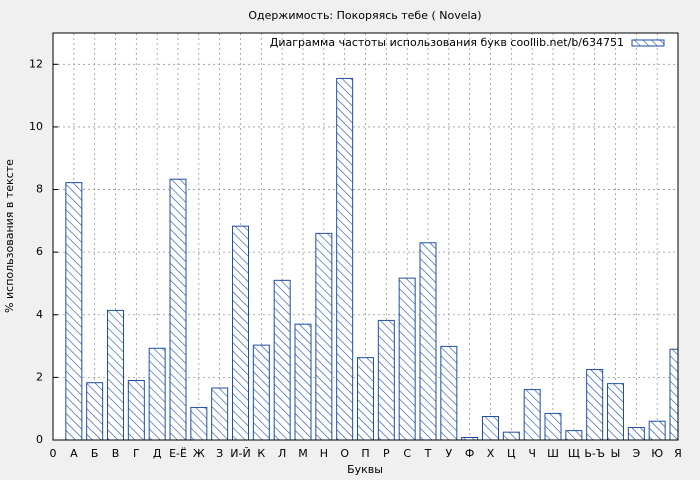  Describe the element at coordinates (178, 453) in the screenshot. I see `x-tick-label: Е-Ё` at that location.